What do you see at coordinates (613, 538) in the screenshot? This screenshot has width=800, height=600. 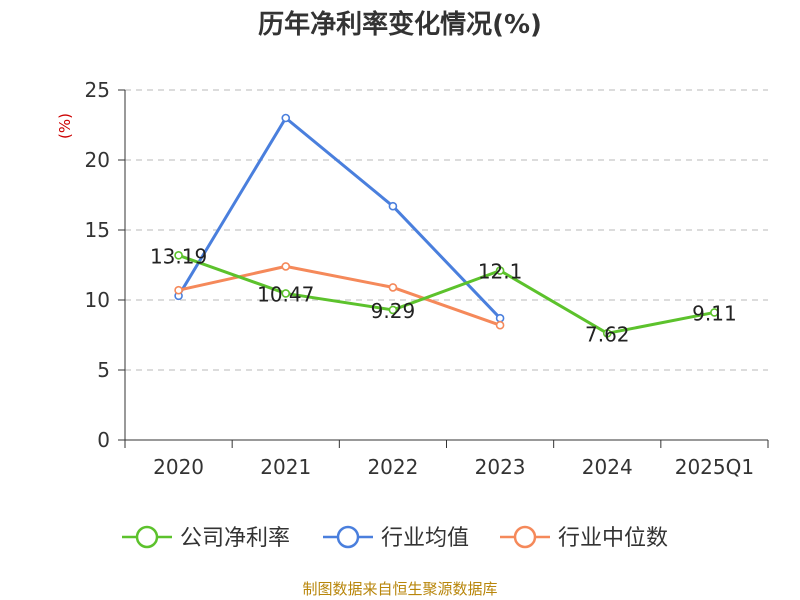 I see `legend-label: 行业中位数` at bounding box center [613, 538].